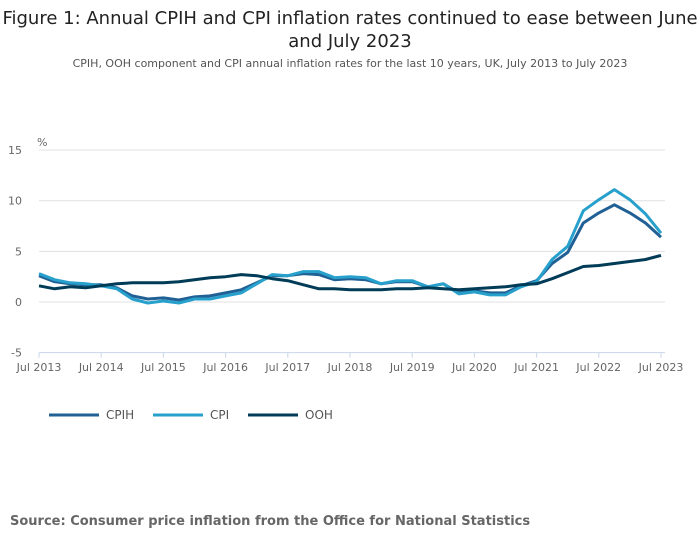 The height and width of the screenshot is (549, 700). I want to click on x-tick-label: Jul 2013, so click(39, 367).